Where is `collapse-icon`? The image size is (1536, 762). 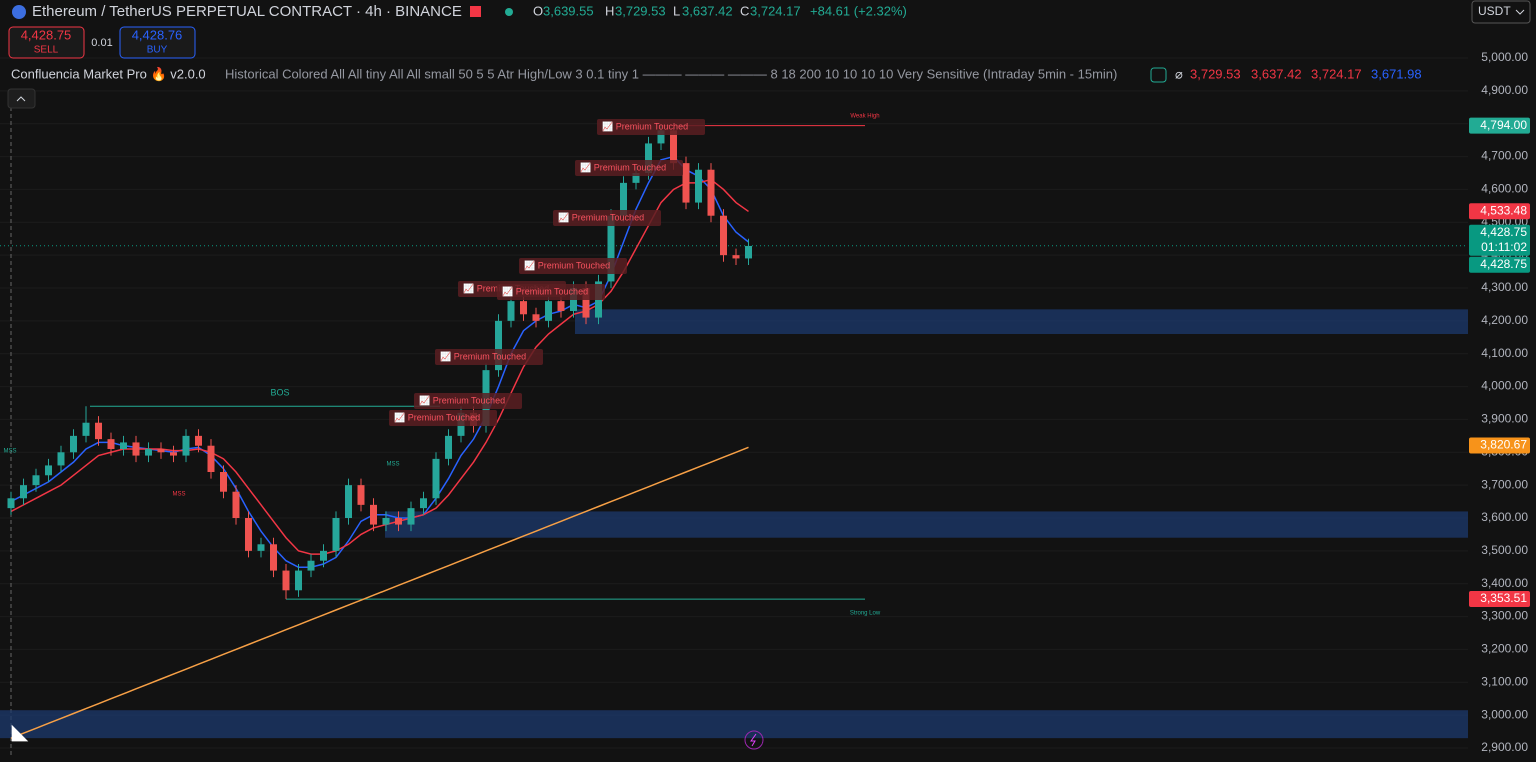 collapse-icon is located at coordinates (21, 99).